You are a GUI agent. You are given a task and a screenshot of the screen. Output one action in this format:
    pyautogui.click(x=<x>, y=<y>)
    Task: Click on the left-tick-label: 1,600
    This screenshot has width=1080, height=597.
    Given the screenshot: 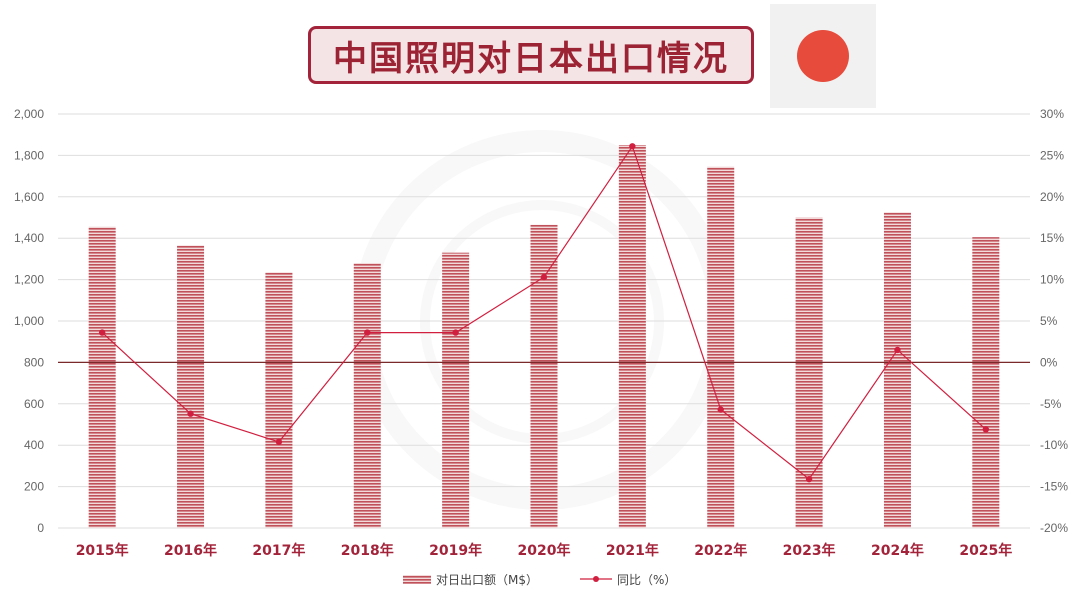 What is the action you would take?
    pyautogui.click(x=29, y=197)
    